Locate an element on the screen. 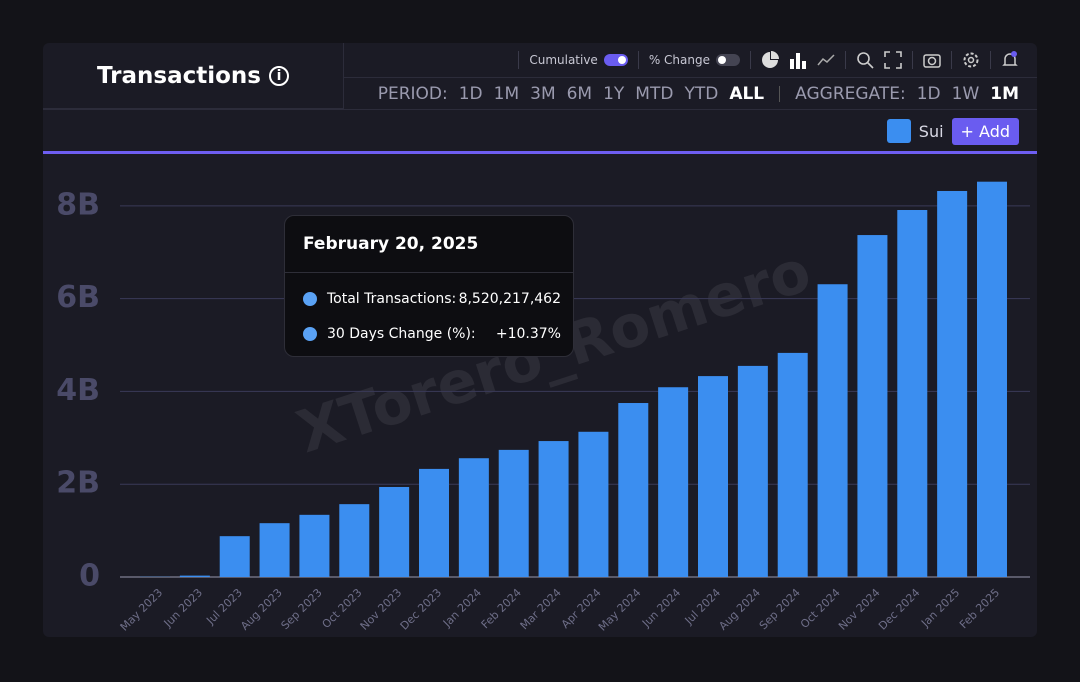 This screenshot has height=682, width=1080. toolbar: Cumulative % Change is located at coordinates (690, 60).